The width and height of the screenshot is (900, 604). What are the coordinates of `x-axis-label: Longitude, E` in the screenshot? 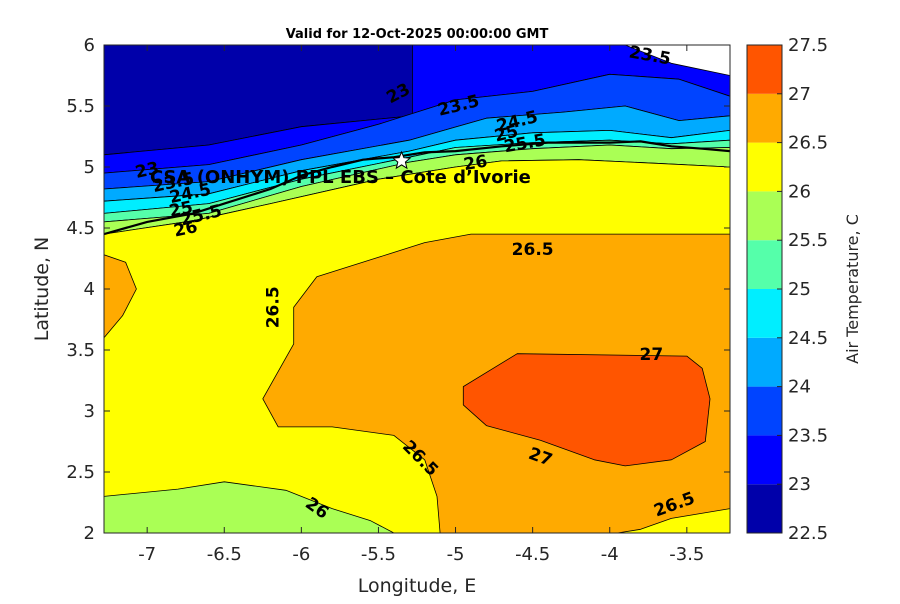 It's located at (417, 586).